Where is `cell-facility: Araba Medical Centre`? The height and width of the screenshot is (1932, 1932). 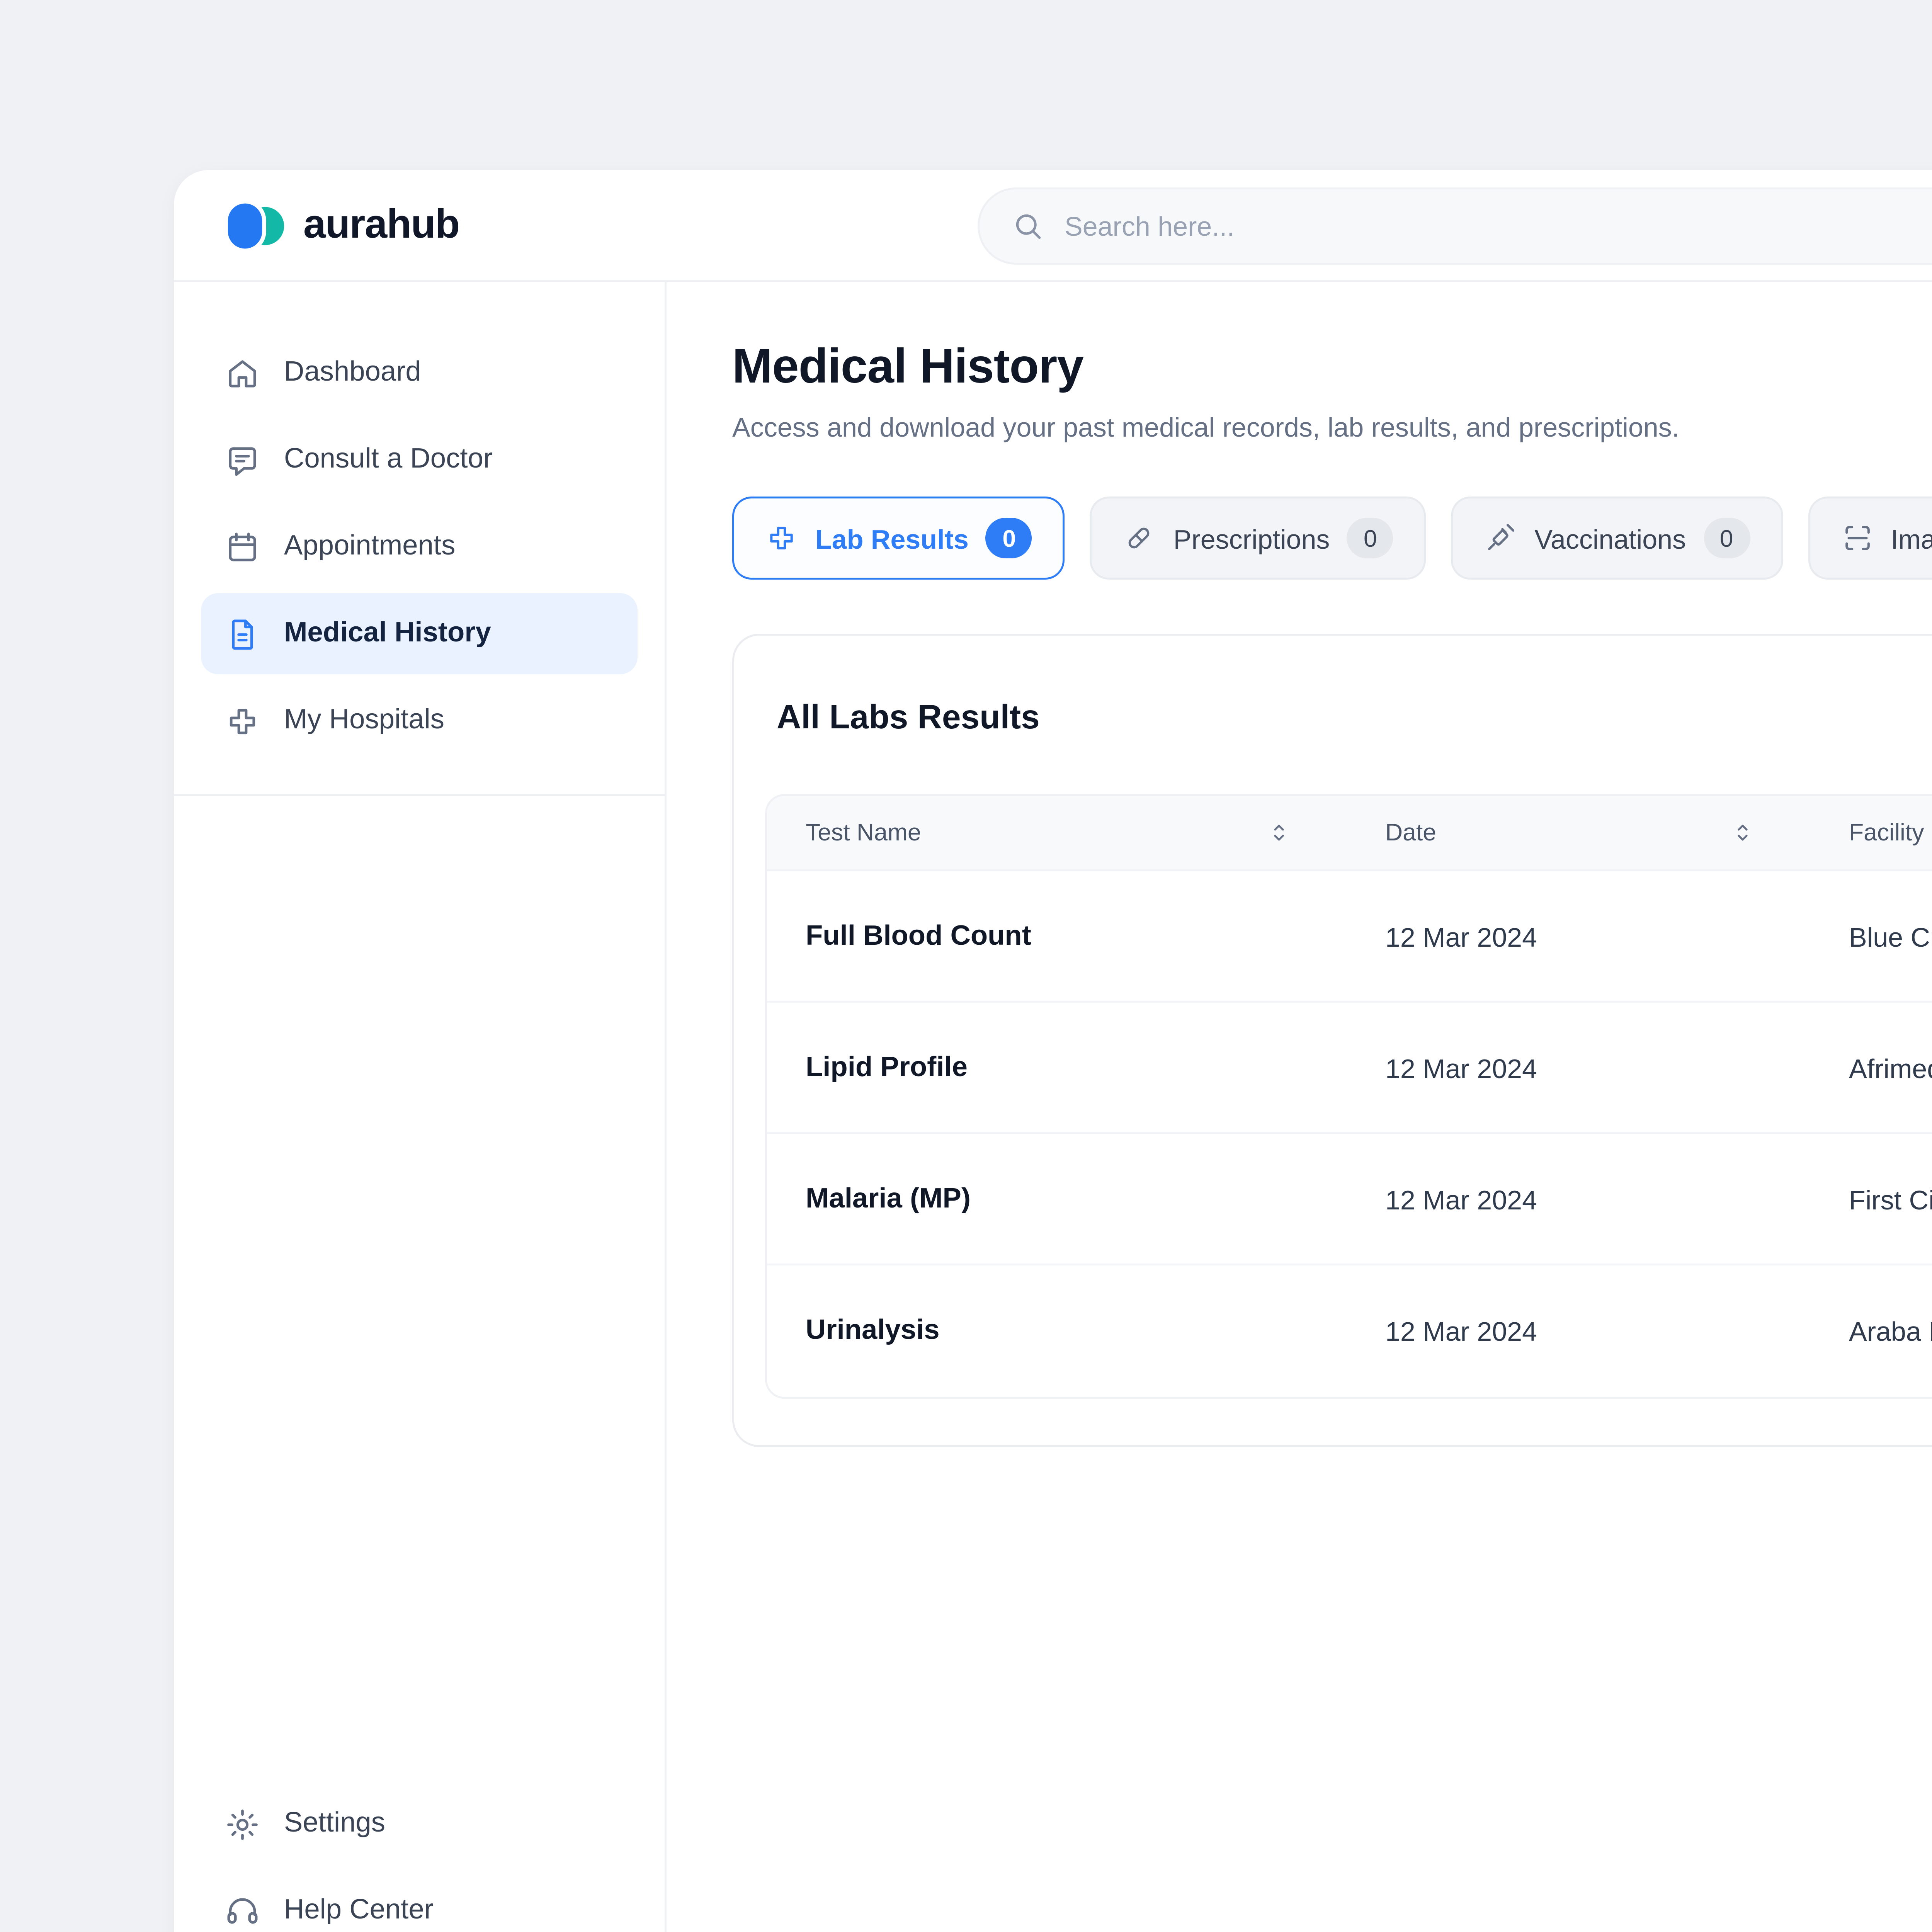
cell-facility: Araba Medical Centre is located at coordinates (1891, 1332).